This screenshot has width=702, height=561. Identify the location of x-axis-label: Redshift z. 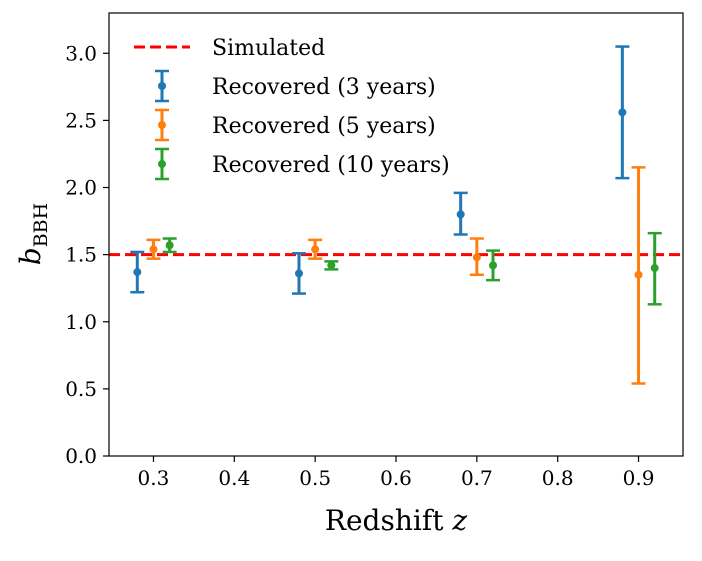
(396, 520).